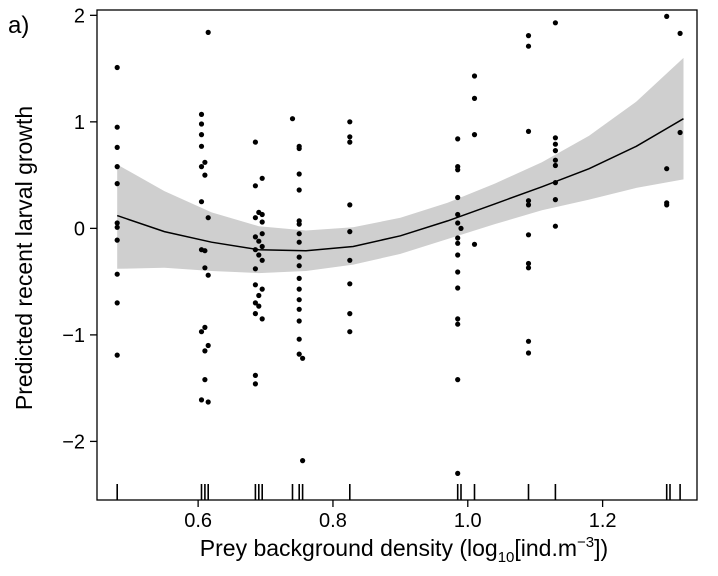  I want to click on x-axis: 0.6 0.8 1.0 1.2, so click(400, 516).